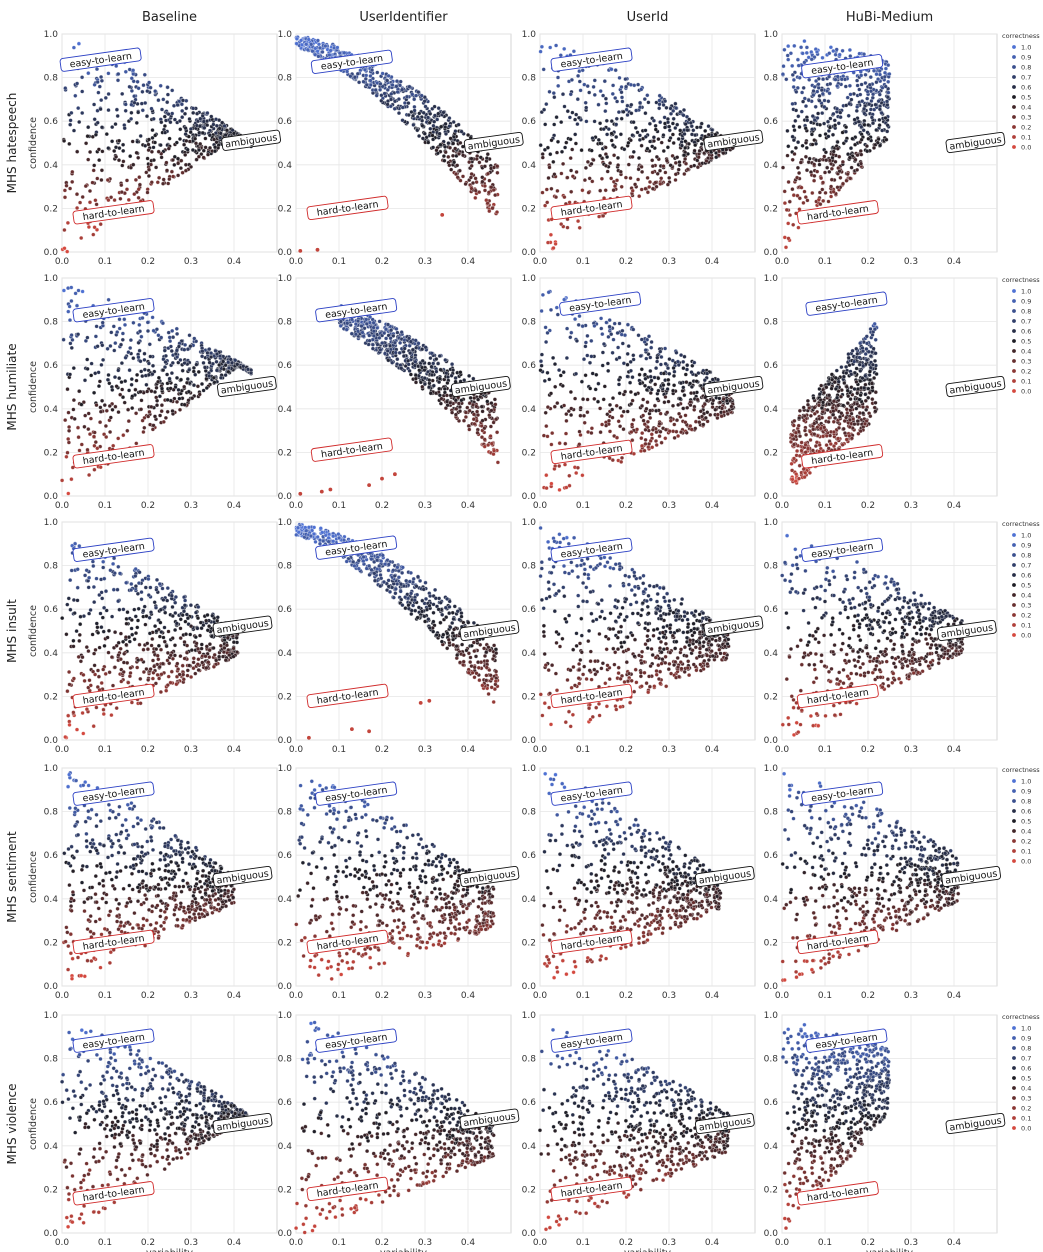 This screenshot has width=1043, height=1252. What do you see at coordinates (285, 79) in the screenshot?
I see `y-tick-label: 0.8` at bounding box center [285, 79].